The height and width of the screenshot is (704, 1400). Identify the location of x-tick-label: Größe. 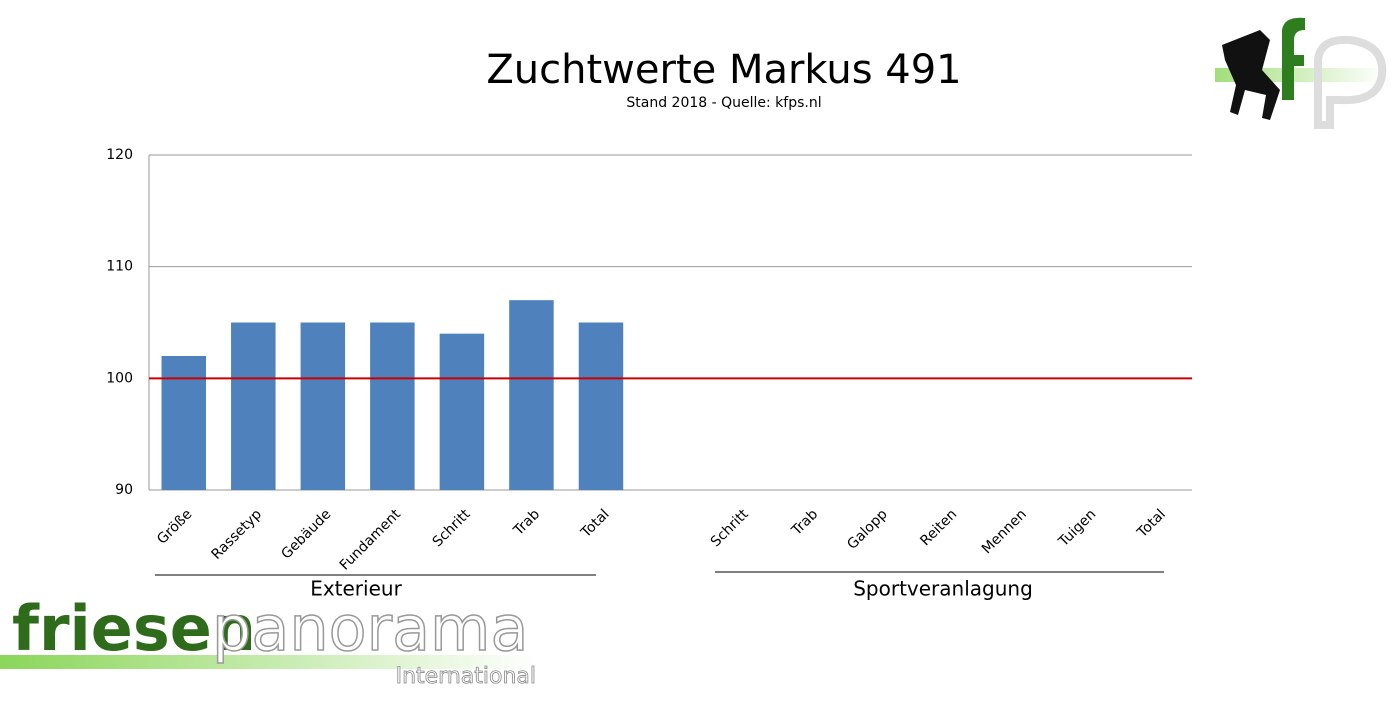
(174, 526).